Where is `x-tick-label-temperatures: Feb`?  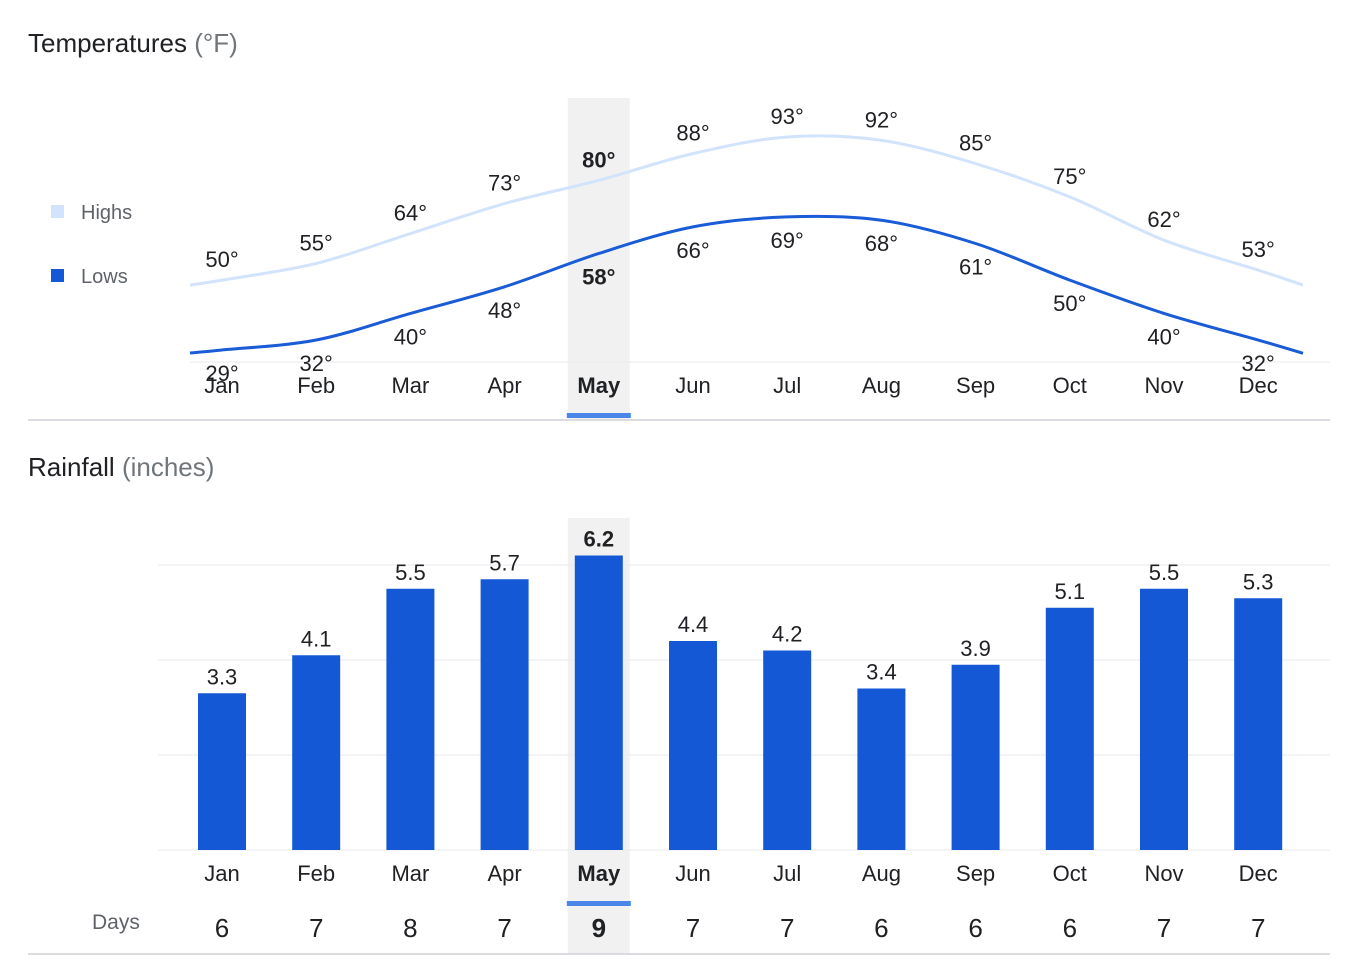 x-tick-label-temperatures: Feb is located at coordinates (316, 385).